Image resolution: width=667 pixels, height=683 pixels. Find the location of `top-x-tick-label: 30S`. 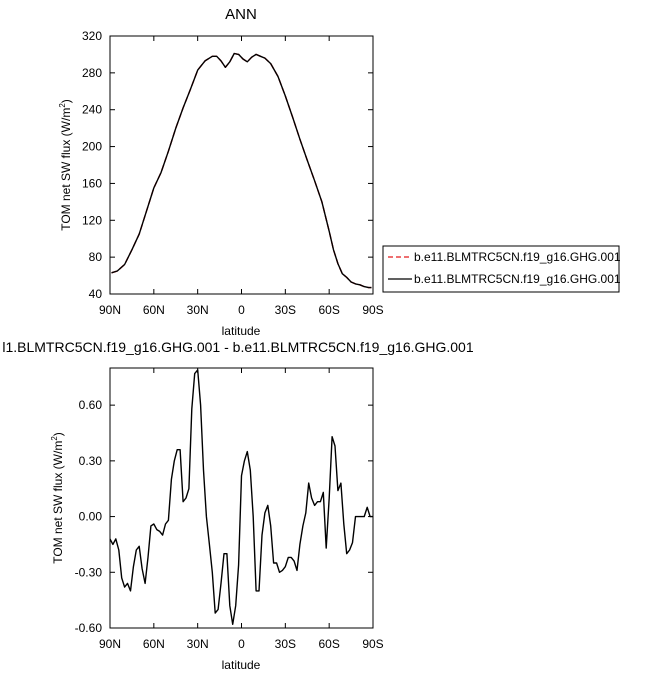

top-x-tick-label: 30S is located at coordinates (285, 310).